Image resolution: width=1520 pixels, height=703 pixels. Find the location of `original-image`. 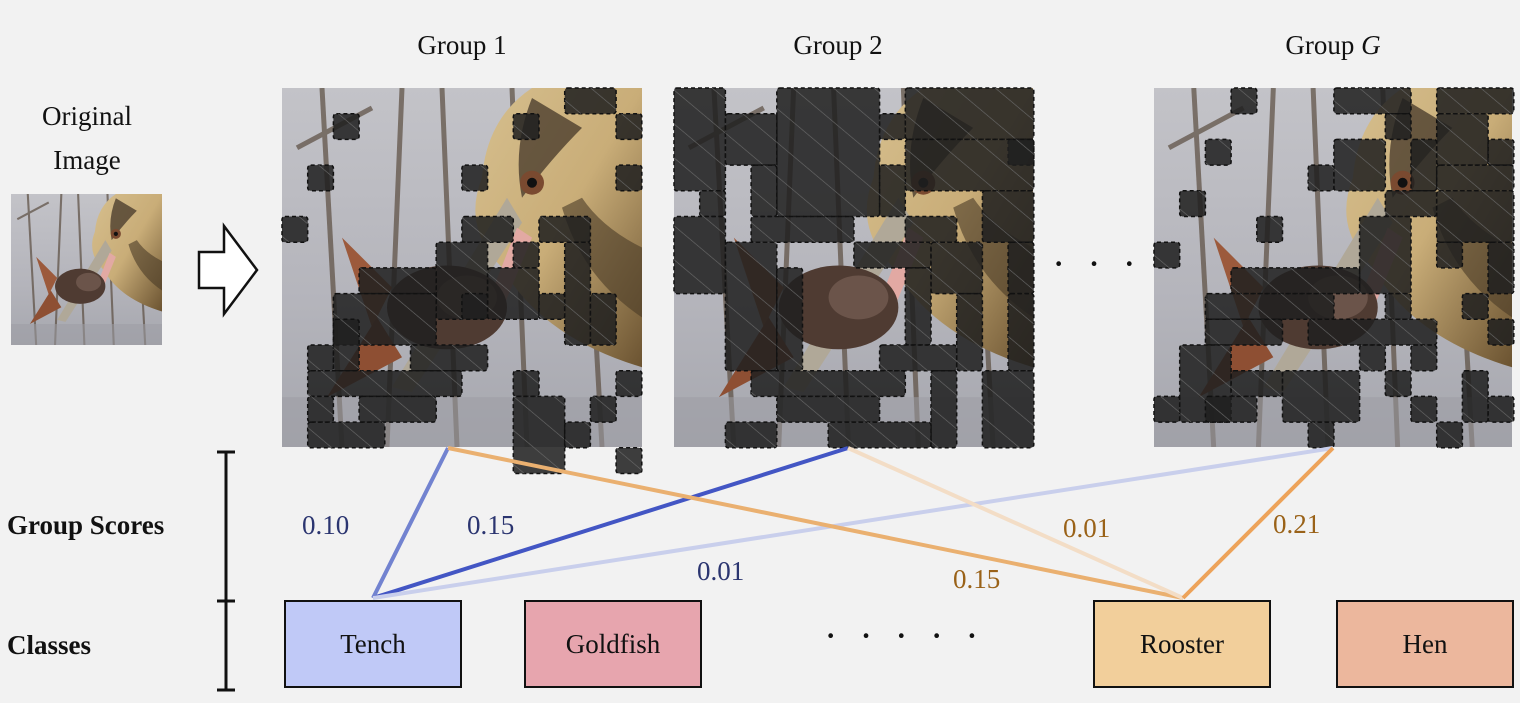

original-image is located at coordinates (86, 269).